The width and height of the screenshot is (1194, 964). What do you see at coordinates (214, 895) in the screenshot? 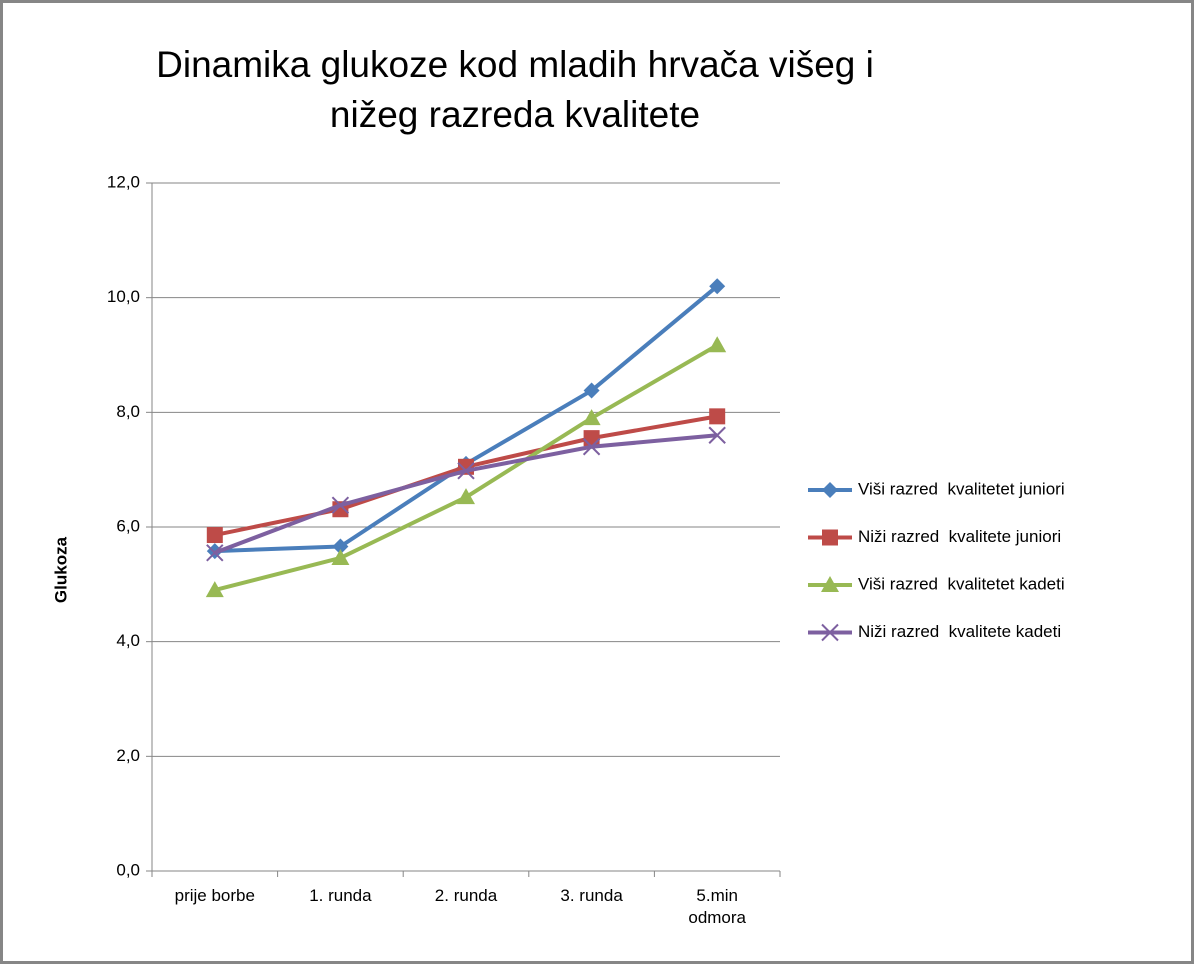
I see `x-tick-label: prije borbe` at bounding box center [214, 895].